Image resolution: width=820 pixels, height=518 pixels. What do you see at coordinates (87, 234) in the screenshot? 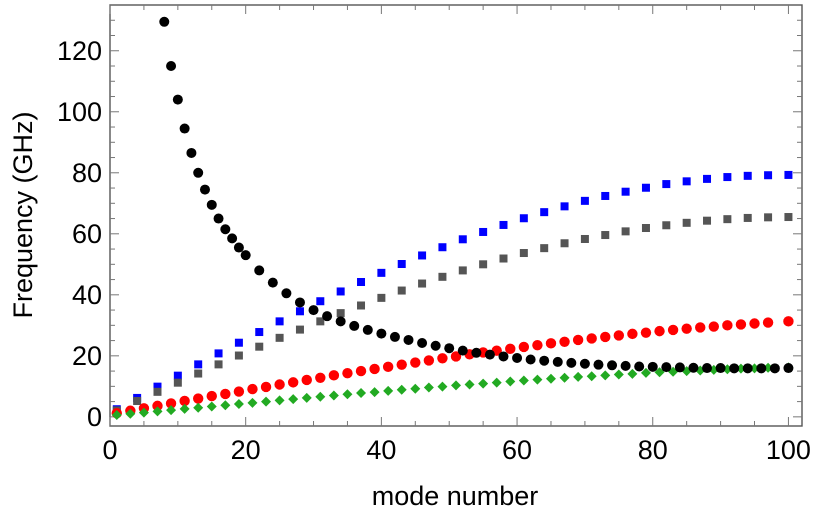
I see `y-tick-label: 60` at bounding box center [87, 234].